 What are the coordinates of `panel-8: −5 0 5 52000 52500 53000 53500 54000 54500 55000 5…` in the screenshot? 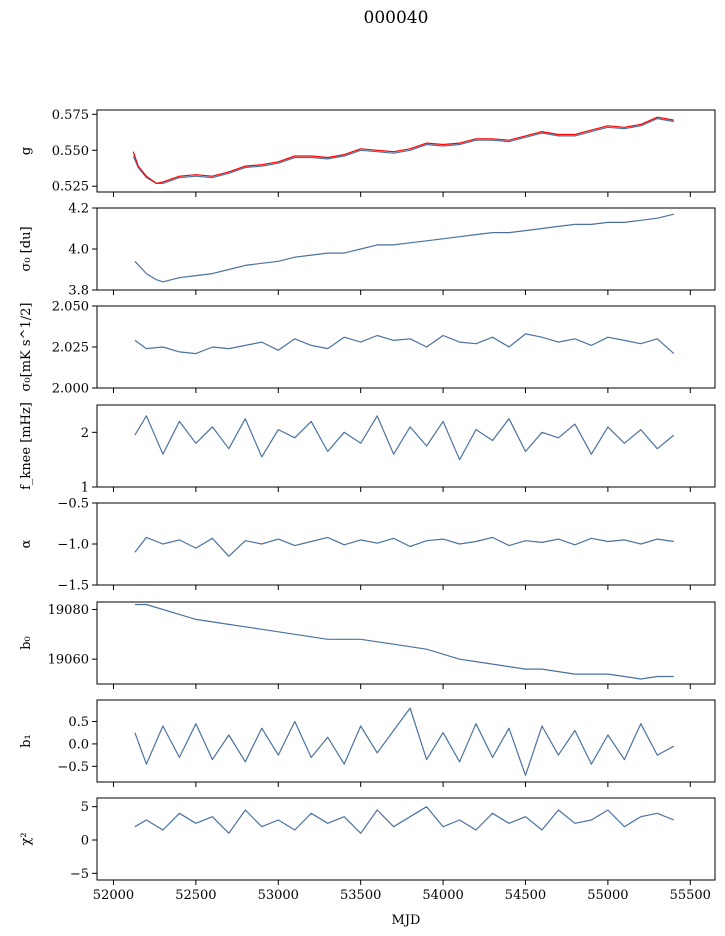 It's located at (367, 850).